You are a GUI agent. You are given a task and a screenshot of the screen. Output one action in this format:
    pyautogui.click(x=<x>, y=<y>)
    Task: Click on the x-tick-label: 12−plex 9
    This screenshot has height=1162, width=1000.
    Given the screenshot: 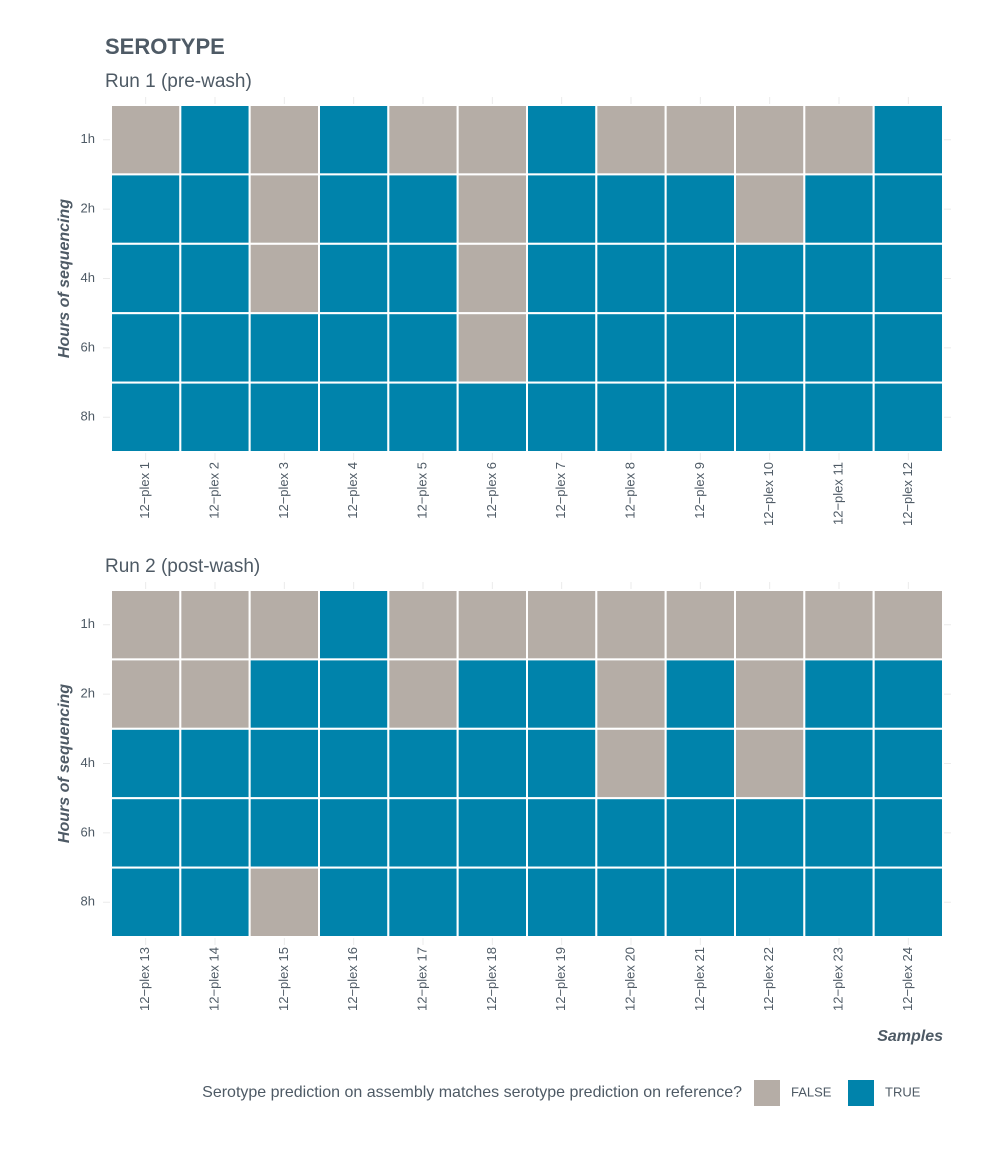 What is the action you would take?
    pyautogui.click(x=699, y=490)
    